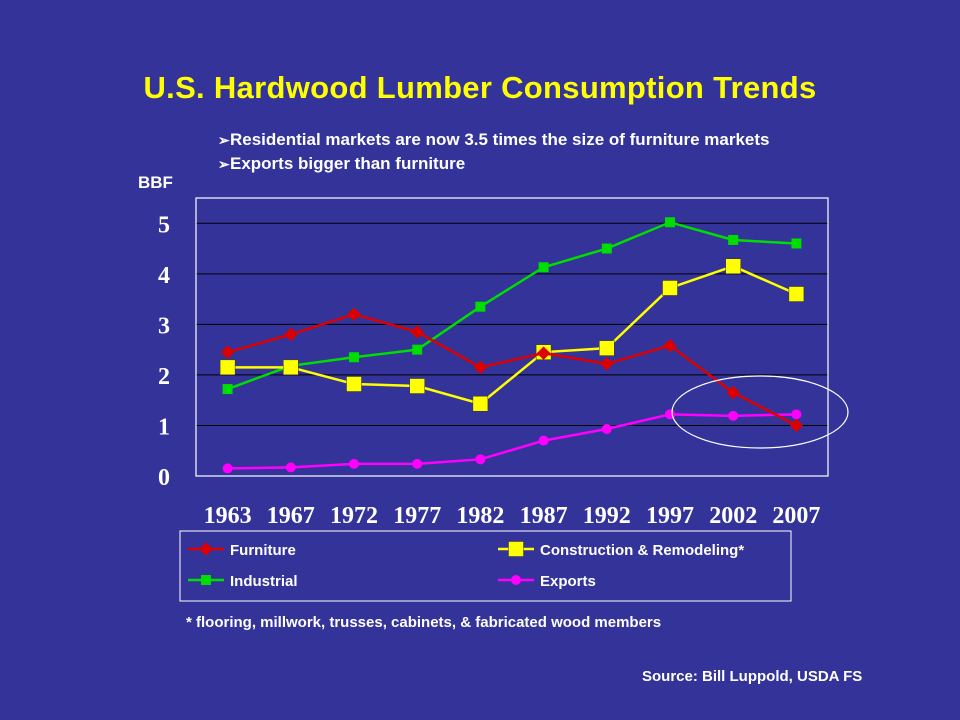 The width and height of the screenshot is (960, 720). What do you see at coordinates (164, 427) in the screenshot?
I see `y-tick-label: 1` at bounding box center [164, 427].